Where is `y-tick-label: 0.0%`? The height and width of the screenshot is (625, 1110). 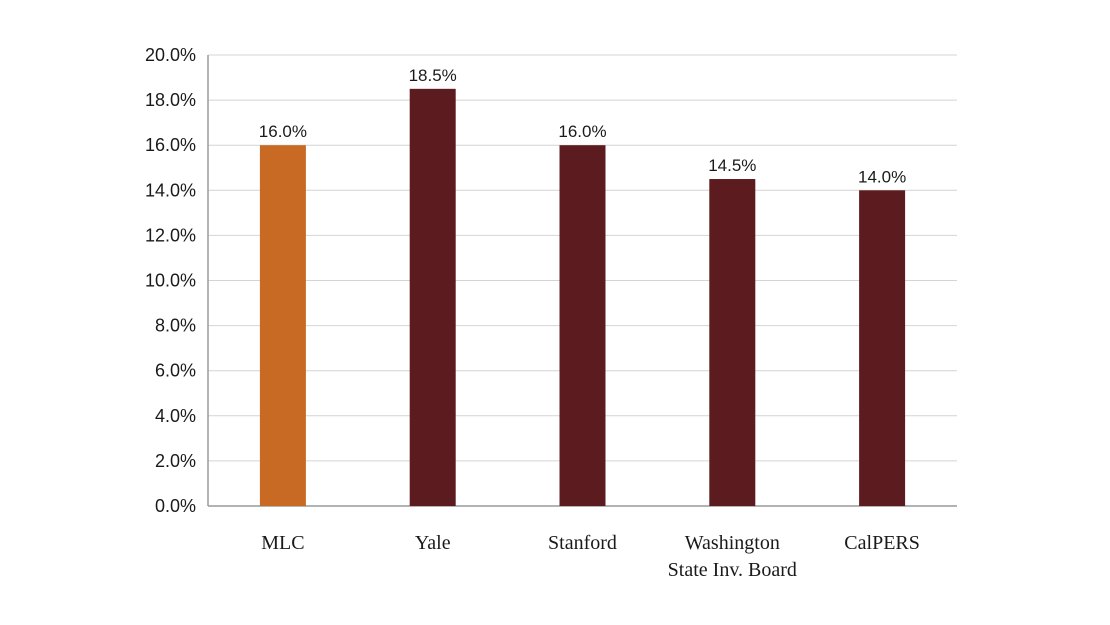
y-tick-label: 0.0% is located at coordinates (175, 506).